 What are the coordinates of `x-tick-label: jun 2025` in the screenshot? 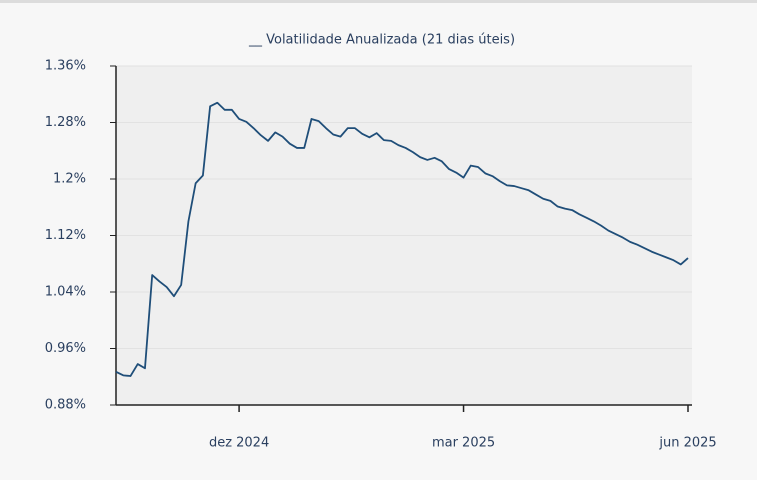 It's located at (687, 443).